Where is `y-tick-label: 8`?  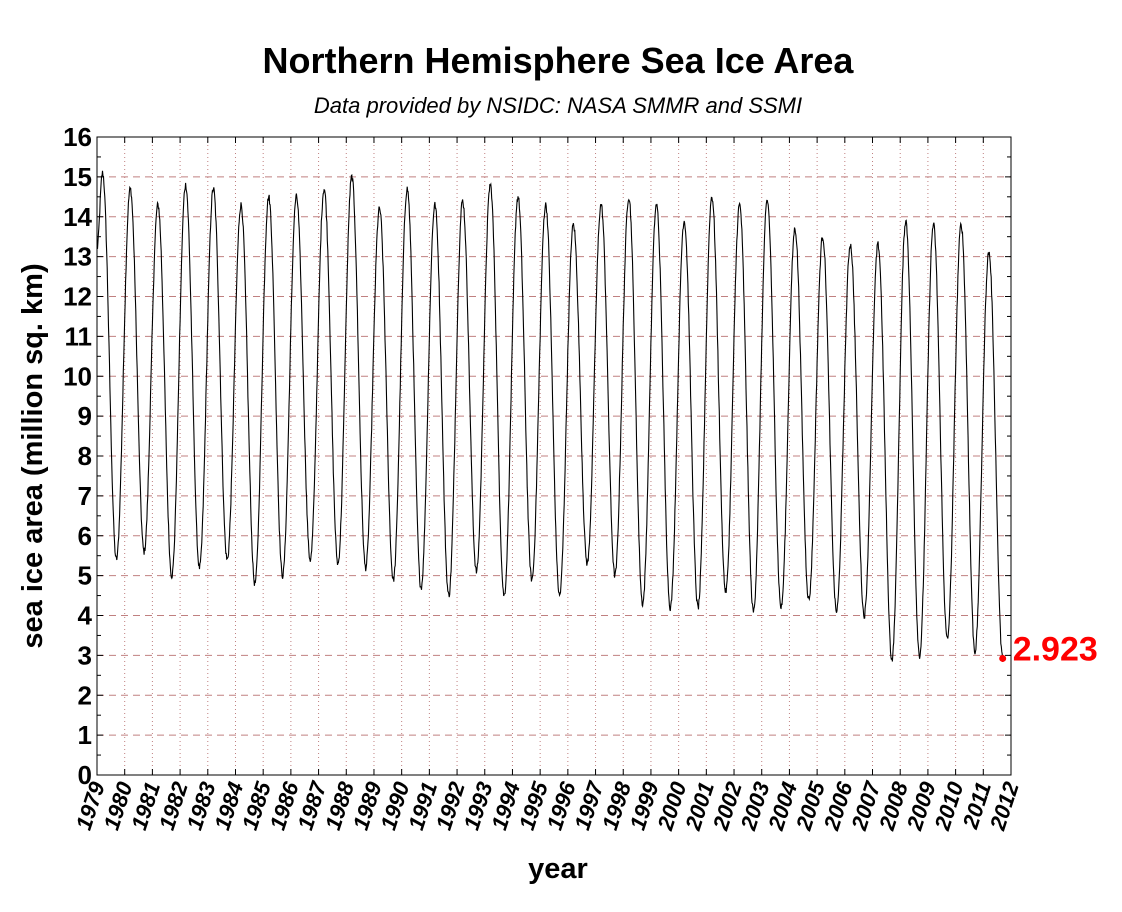
y-tick-label: 8 is located at coordinates (85, 456).